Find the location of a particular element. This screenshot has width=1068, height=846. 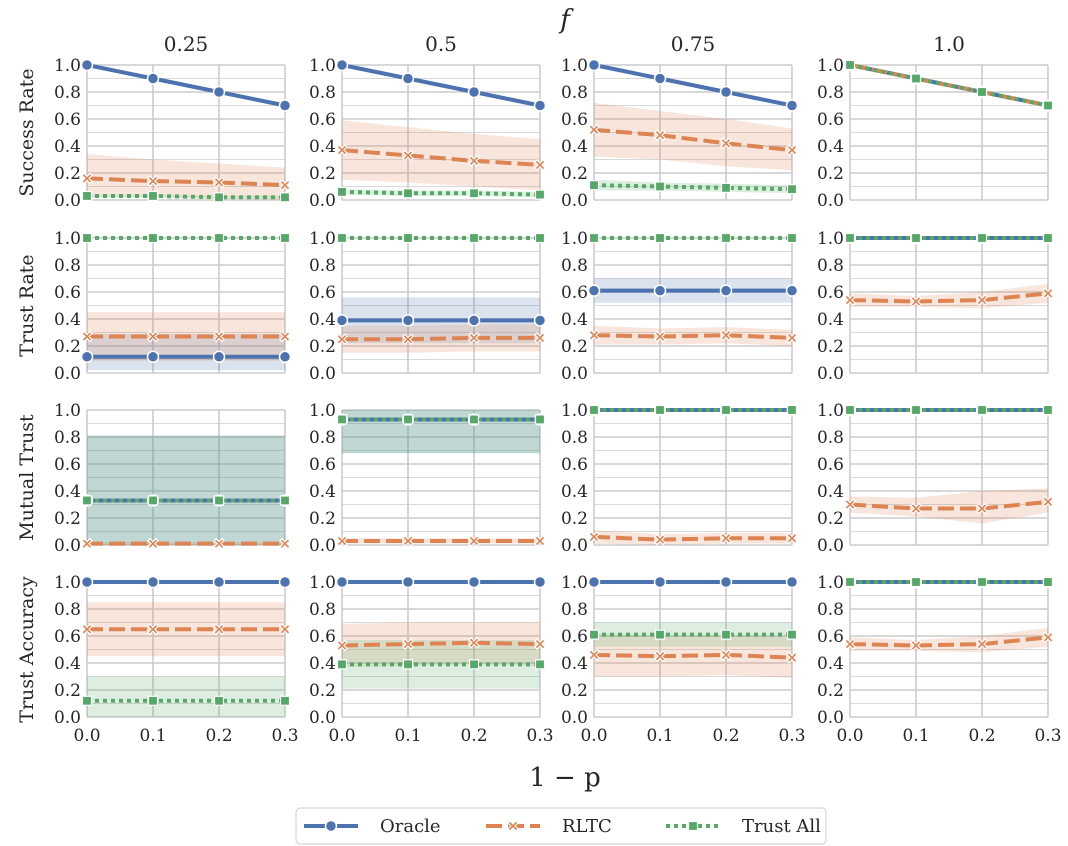

band-trust-all is located at coordinates (186, 490).